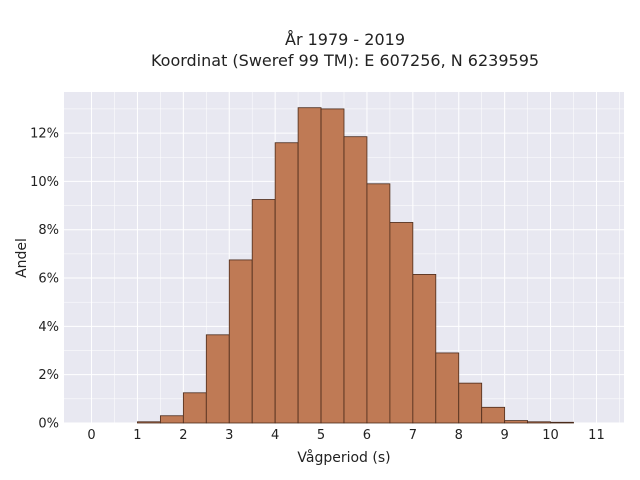 This screenshot has width=640, height=480. What do you see at coordinates (275, 435) in the screenshot?
I see `x-tick-label: 4` at bounding box center [275, 435].